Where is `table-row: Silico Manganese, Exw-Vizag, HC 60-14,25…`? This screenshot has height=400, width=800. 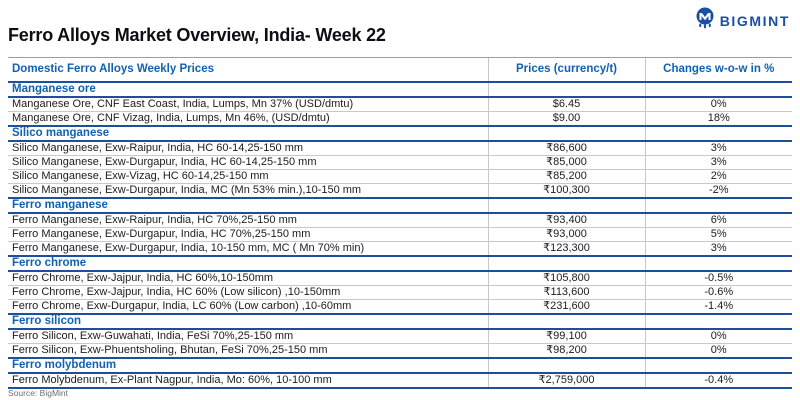
table-row: Silico Manganese, Exw-Vizag, HC 60-14,25… is located at coordinates (400, 176).